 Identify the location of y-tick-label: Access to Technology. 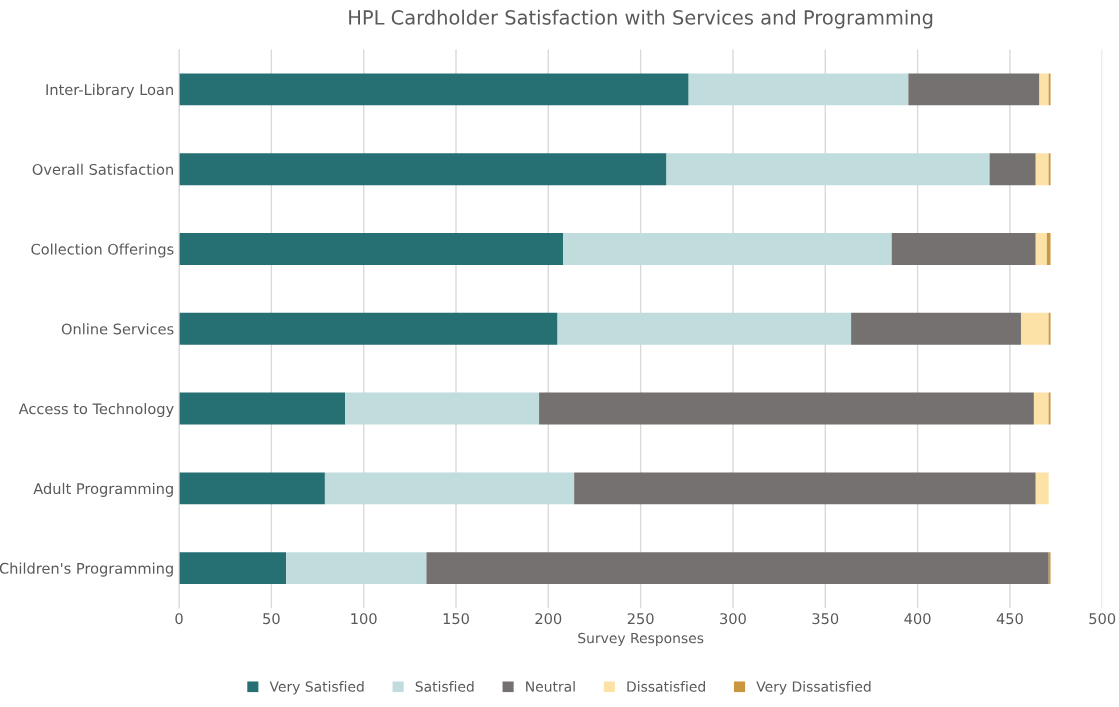
(96, 410).